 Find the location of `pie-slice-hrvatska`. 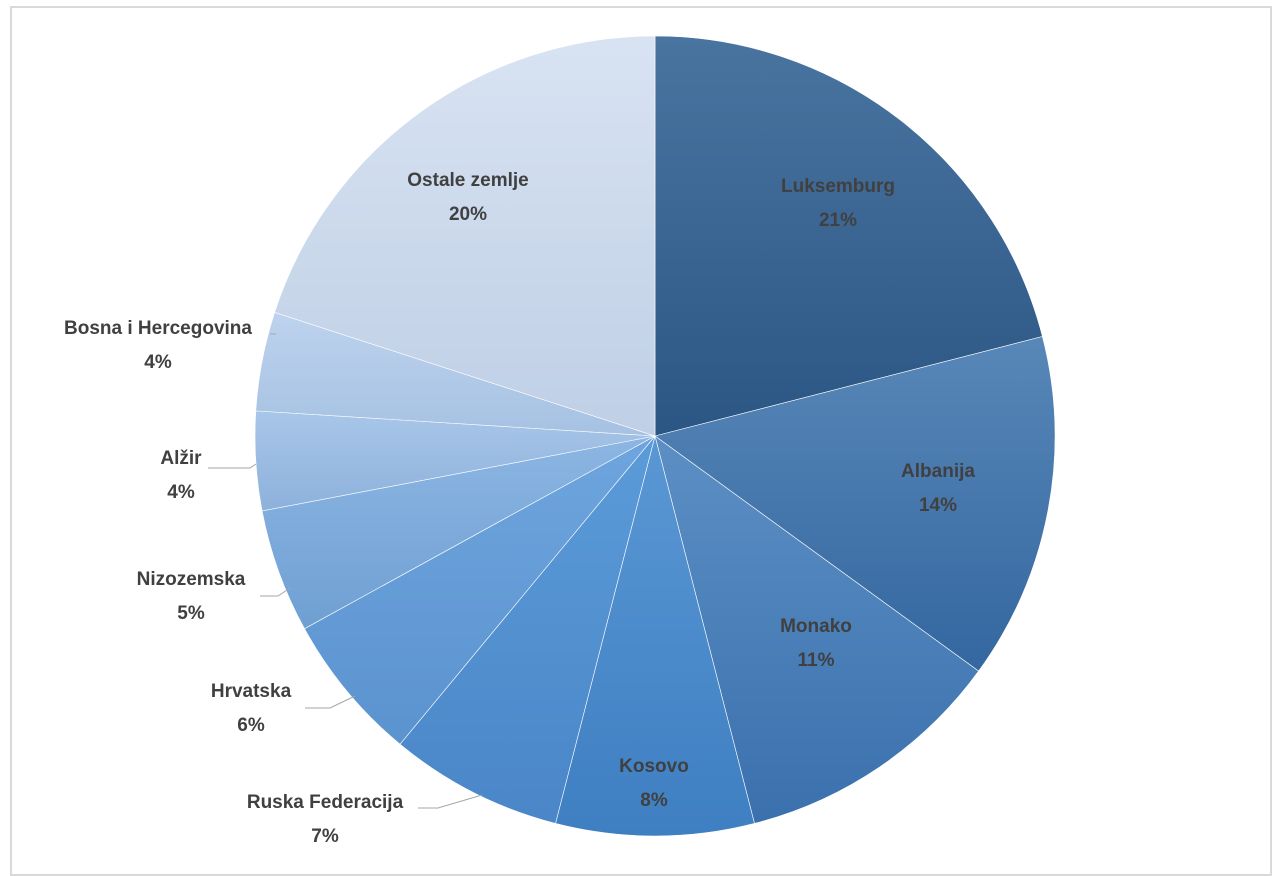

pie-slice-hrvatska is located at coordinates (480, 590).